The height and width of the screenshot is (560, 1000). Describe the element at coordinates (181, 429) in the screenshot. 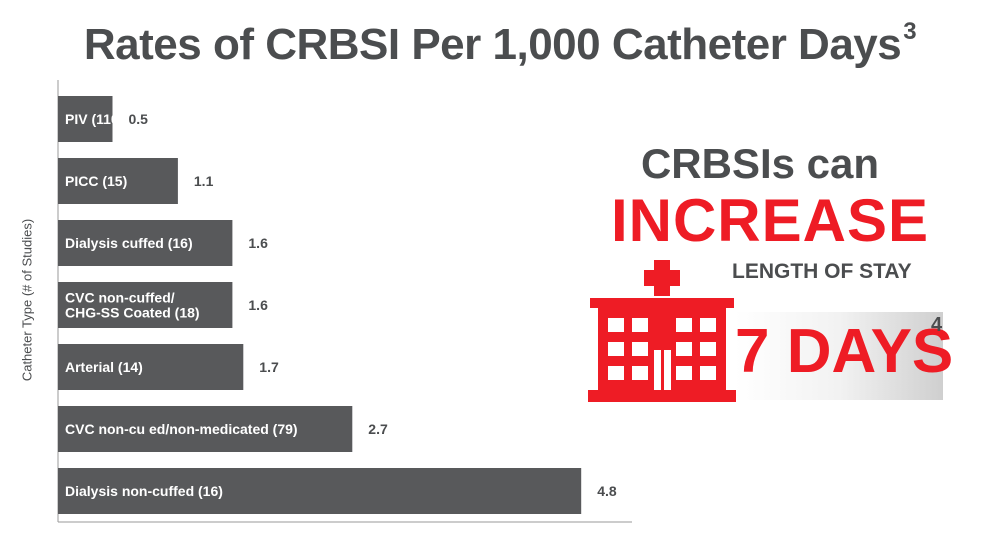

I see `category-label: CVC non-cu ed/non-medicated (79)` at that location.